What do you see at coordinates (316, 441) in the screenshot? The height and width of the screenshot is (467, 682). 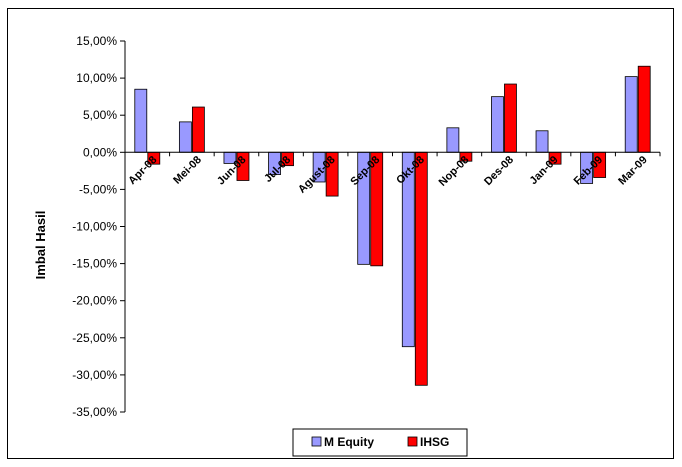 I see `legend-swatch-m-equity` at bounding box center [316, 441].